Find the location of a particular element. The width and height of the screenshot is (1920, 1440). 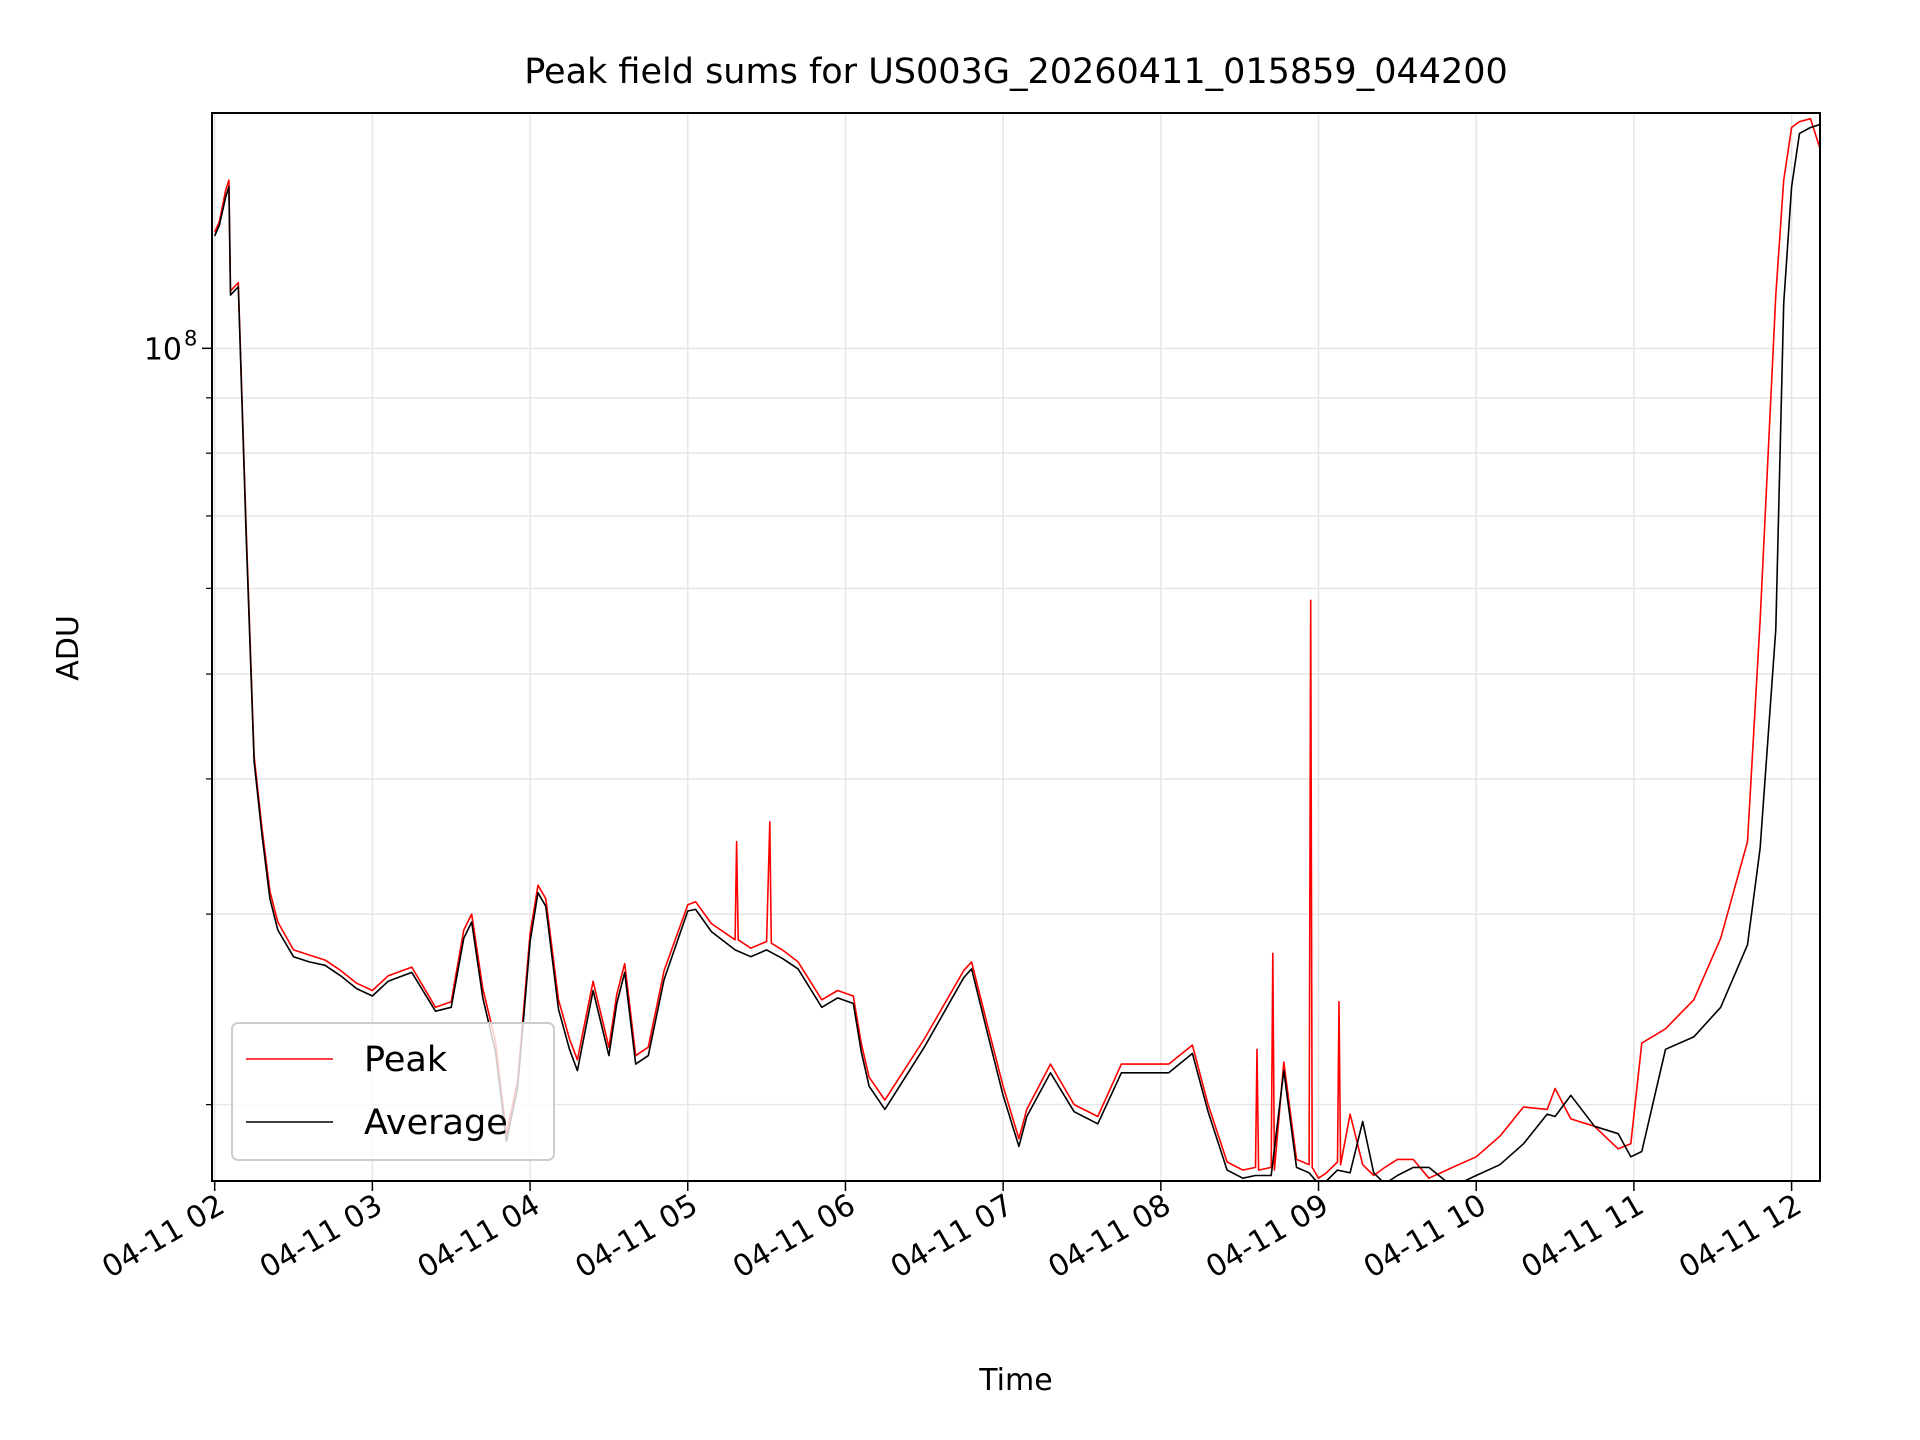

y-axis-ticks: 10 8 is located at coordinates (178, 716).